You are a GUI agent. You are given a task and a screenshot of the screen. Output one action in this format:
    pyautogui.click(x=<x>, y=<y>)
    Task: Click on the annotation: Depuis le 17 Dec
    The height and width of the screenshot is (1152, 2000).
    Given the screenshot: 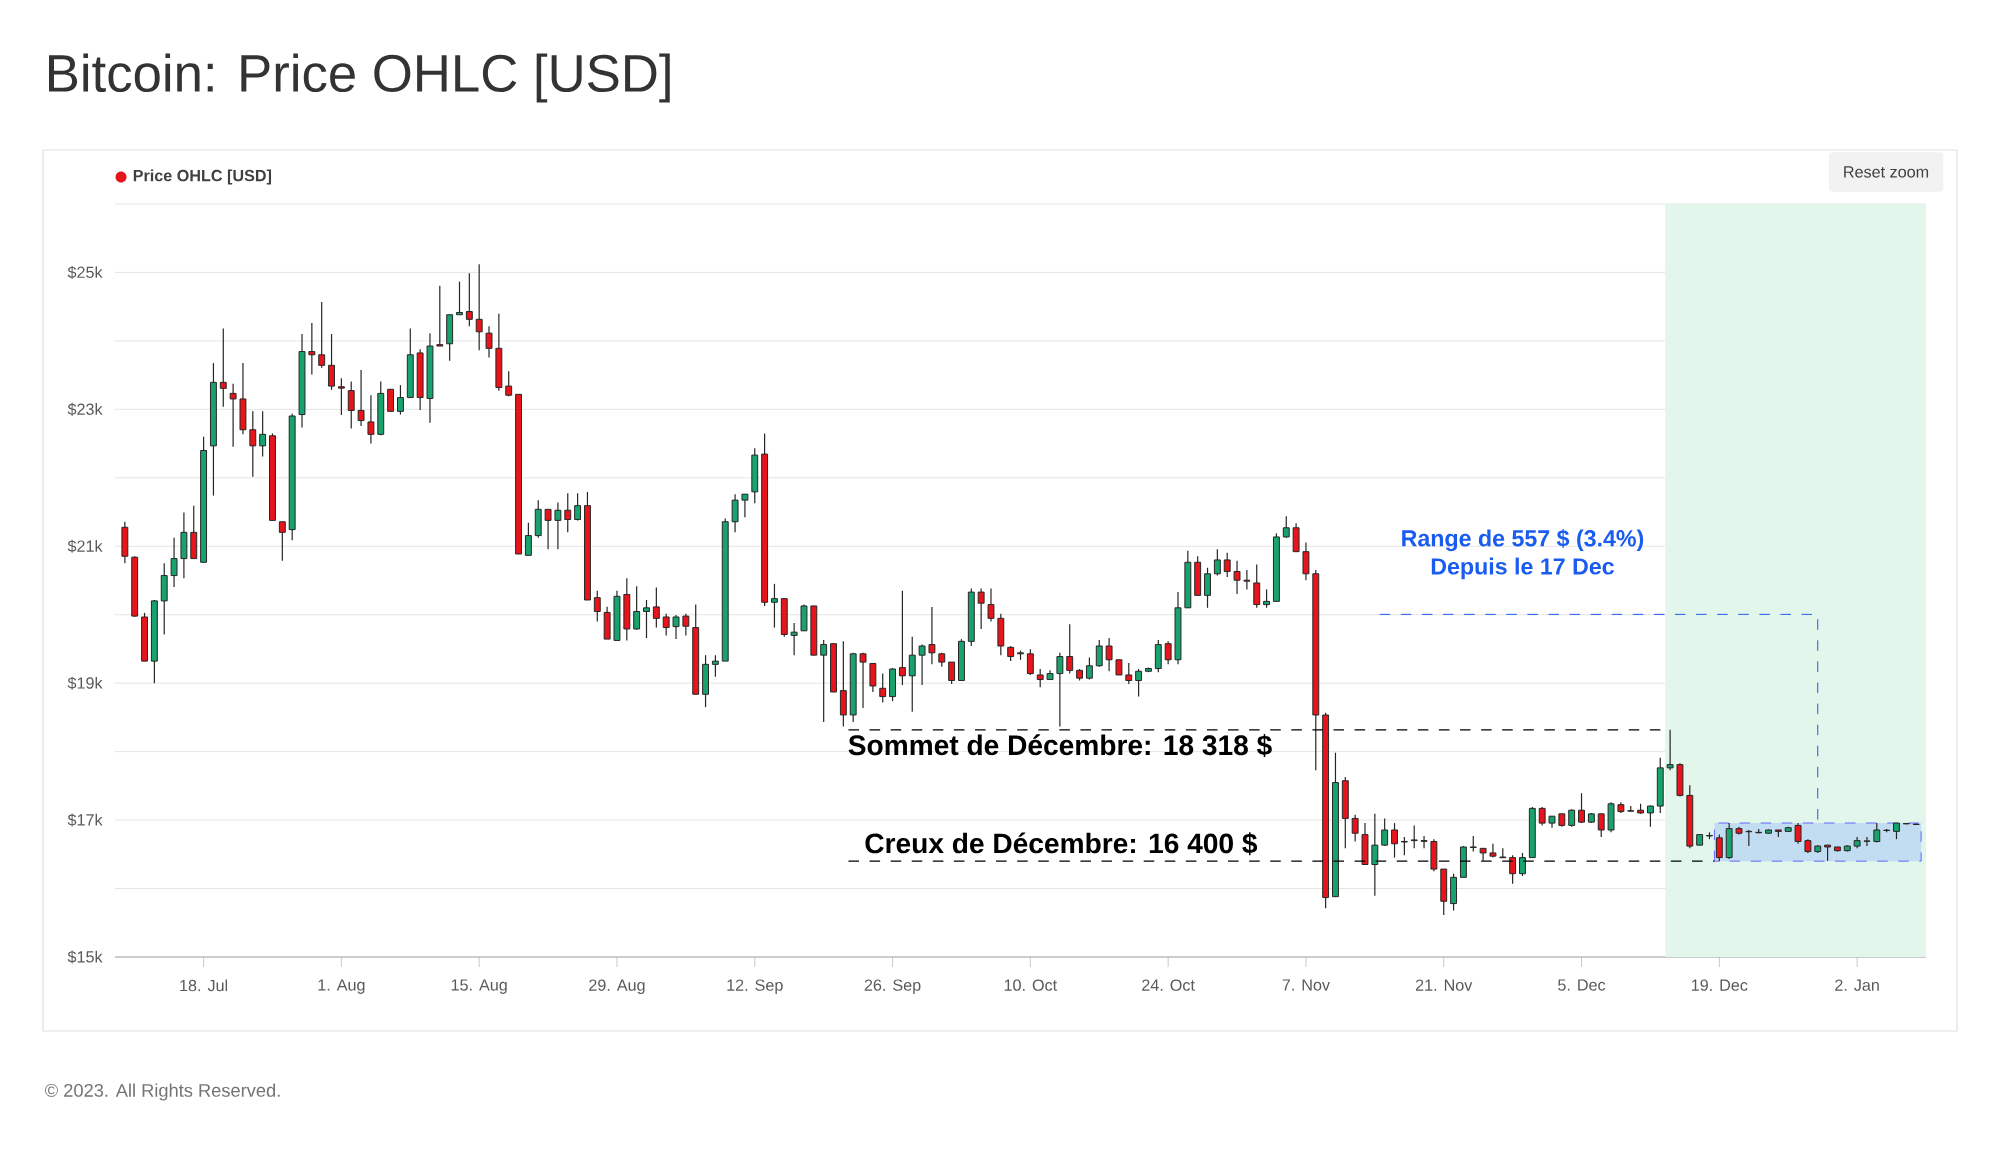 What is the action you would take?
    pyautogui.click(x=1522, y=568)
    